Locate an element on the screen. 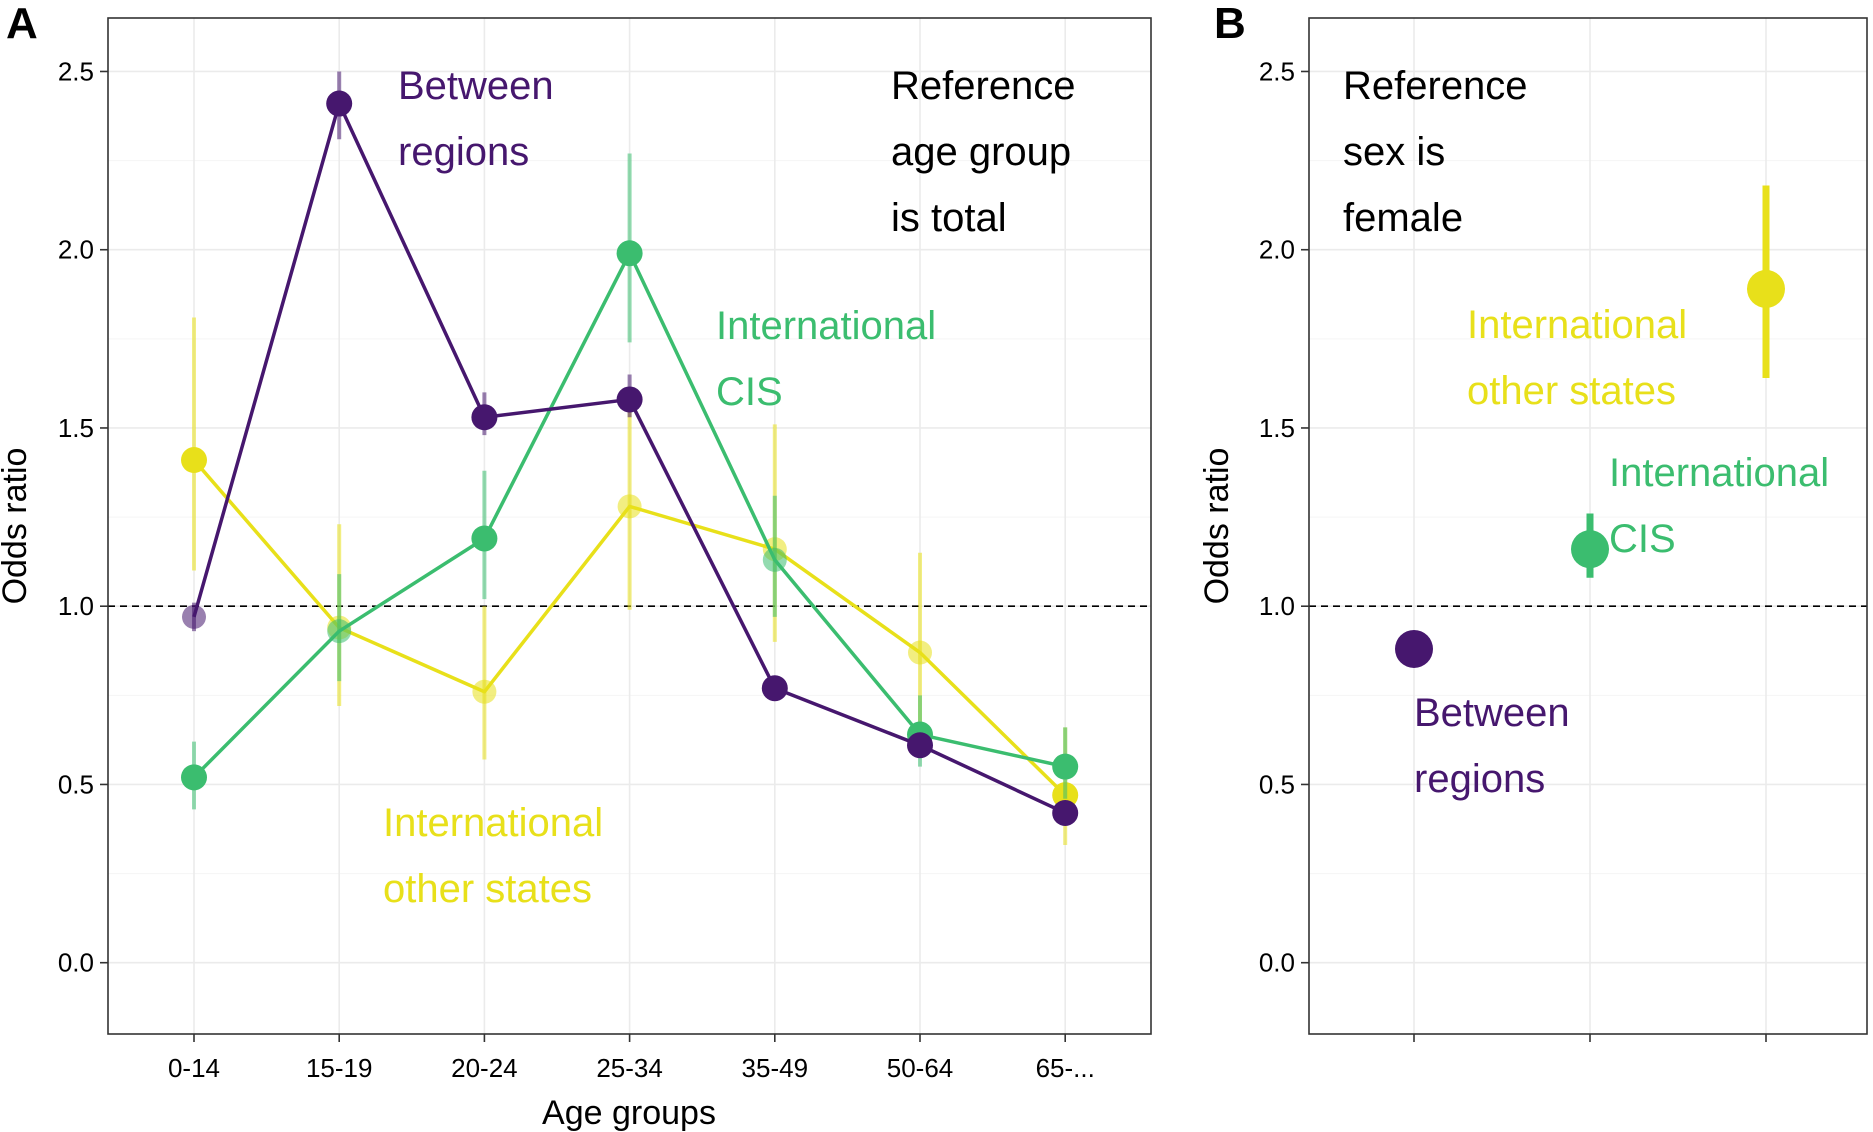 The width and height of the screenshot is (1873, 1132). a-x-tick-label: 15-19 is located at coordinates (339, 1068).